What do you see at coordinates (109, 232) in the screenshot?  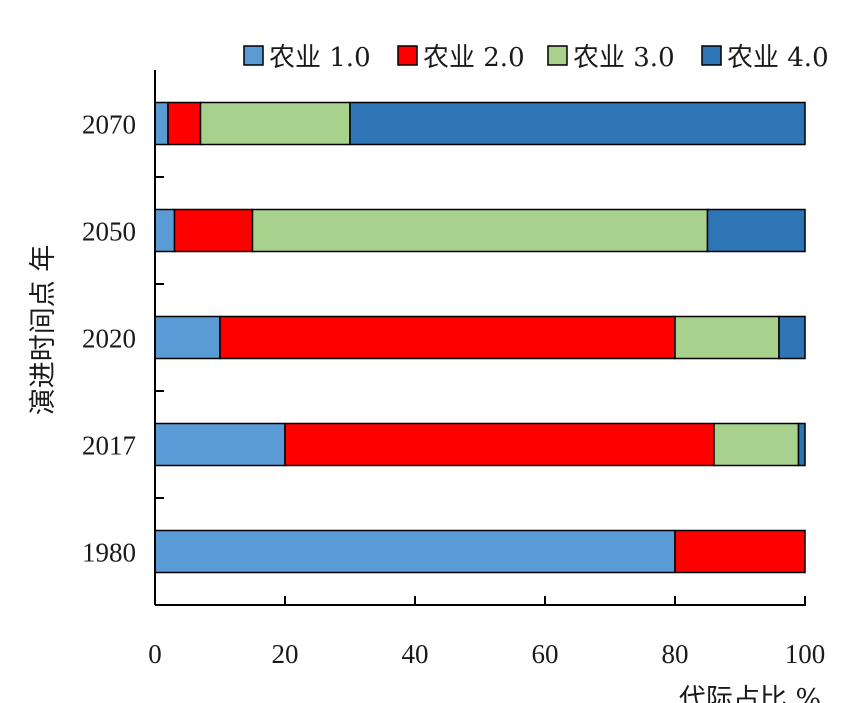 I see `y-tick-label: 2050` at bounding box center [109, 232].